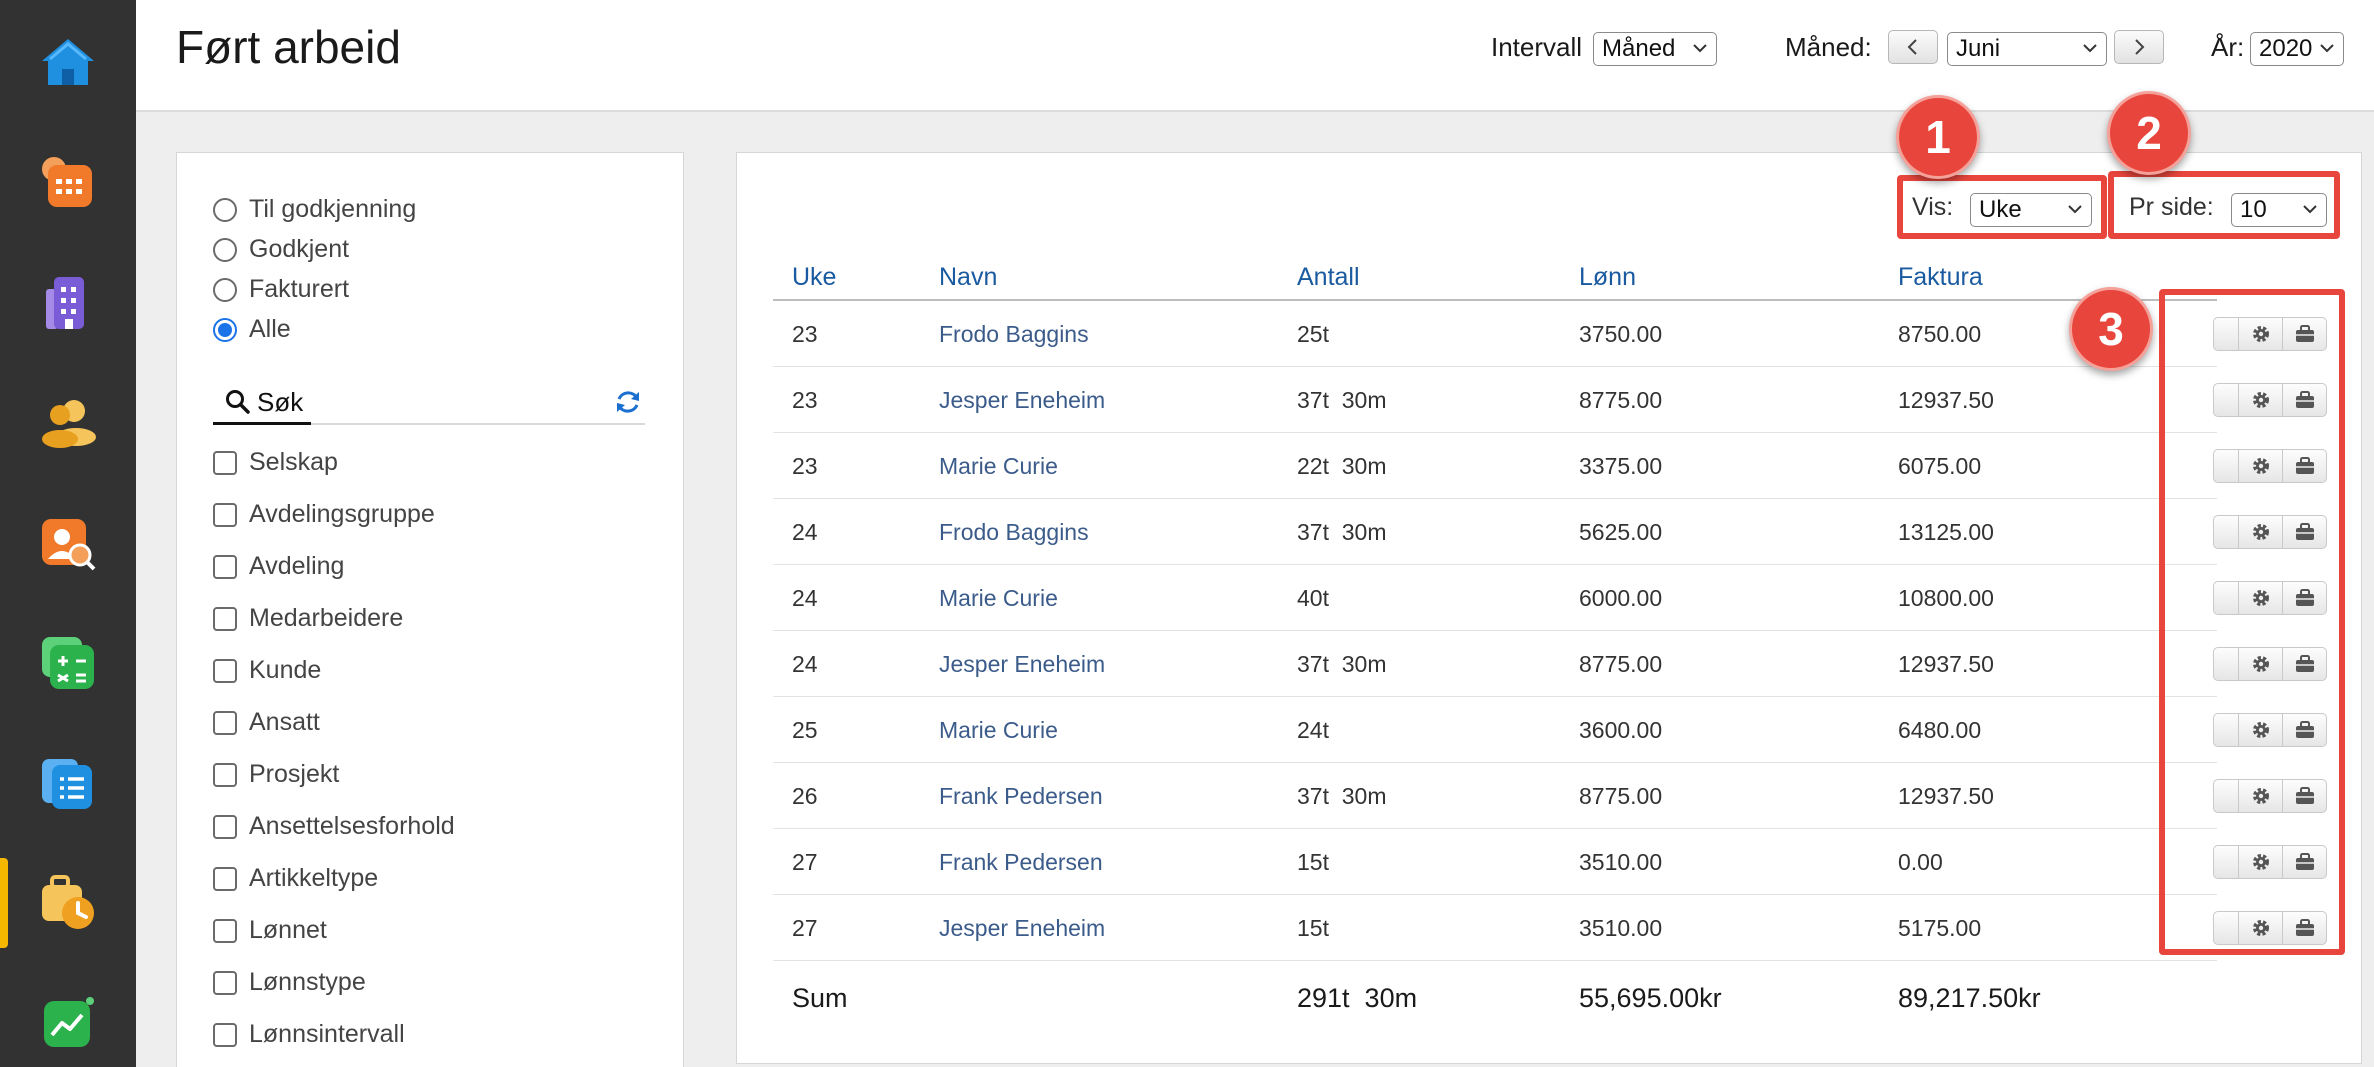  Describe the element at coordinates (68, 63) in the screenshot. I see `nav-home` at that location.